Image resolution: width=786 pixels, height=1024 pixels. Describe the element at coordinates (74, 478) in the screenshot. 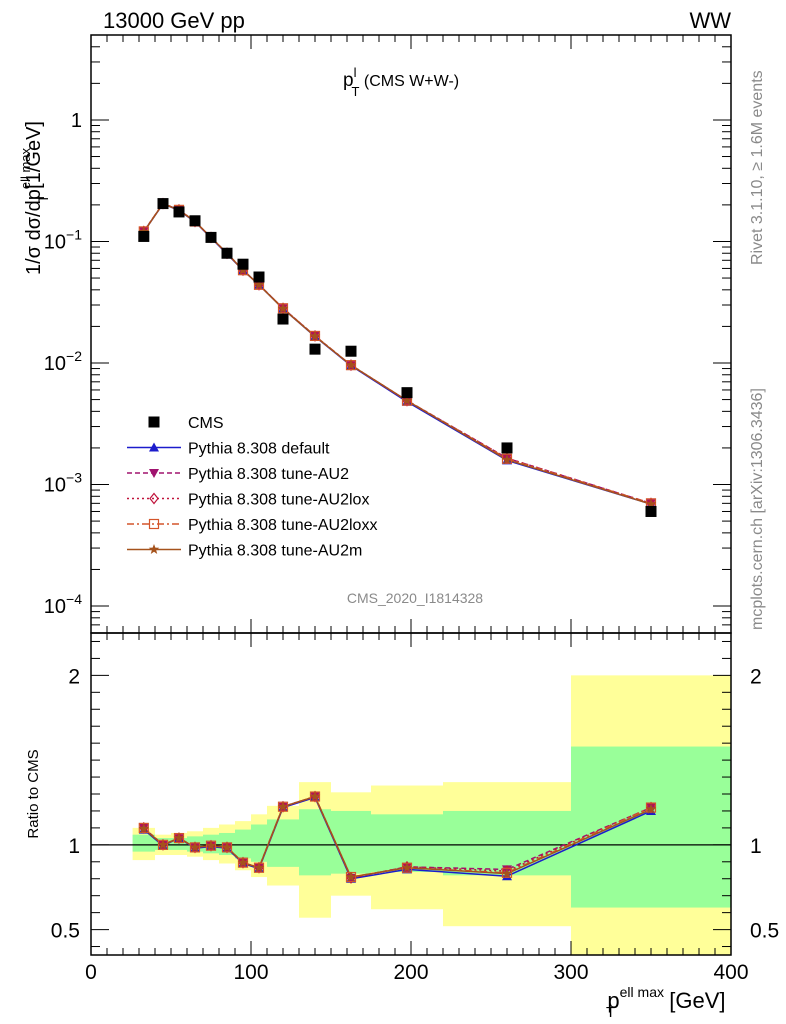

I see `tick-exponent: −3` at that location.